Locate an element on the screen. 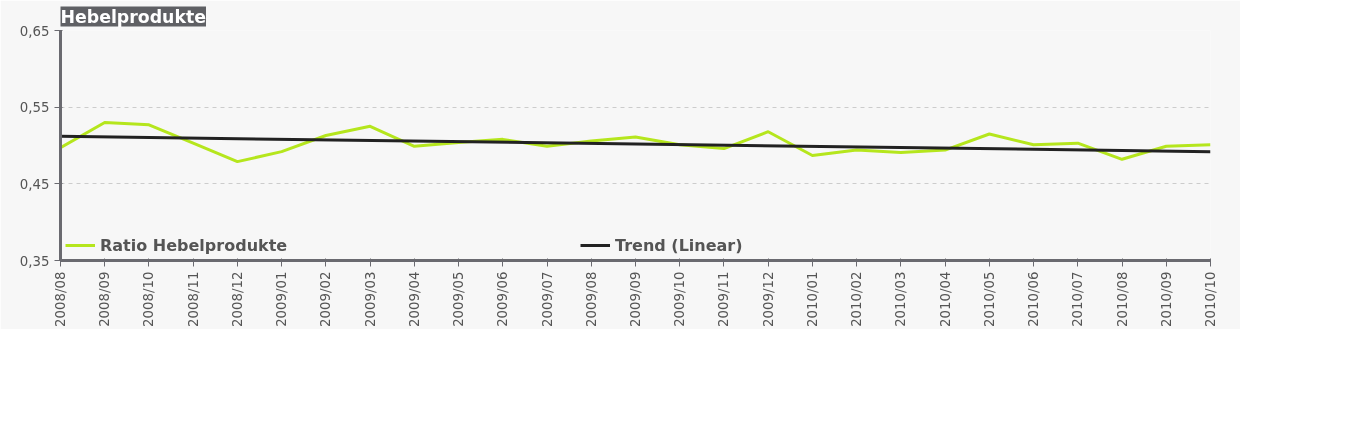 The height and width of the screenshot is (421, 1358). x-tick-label: 2009/12 is located at coordinates (768, 299).